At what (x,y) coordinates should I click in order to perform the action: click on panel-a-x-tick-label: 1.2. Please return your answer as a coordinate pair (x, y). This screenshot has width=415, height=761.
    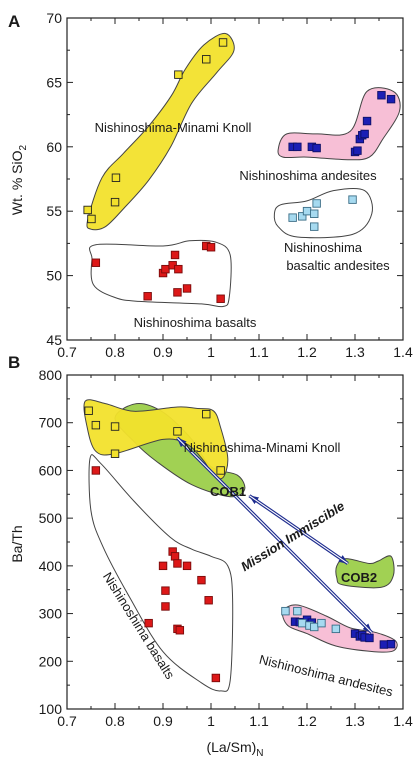
    Looking at the image, I should click on (307, 352).